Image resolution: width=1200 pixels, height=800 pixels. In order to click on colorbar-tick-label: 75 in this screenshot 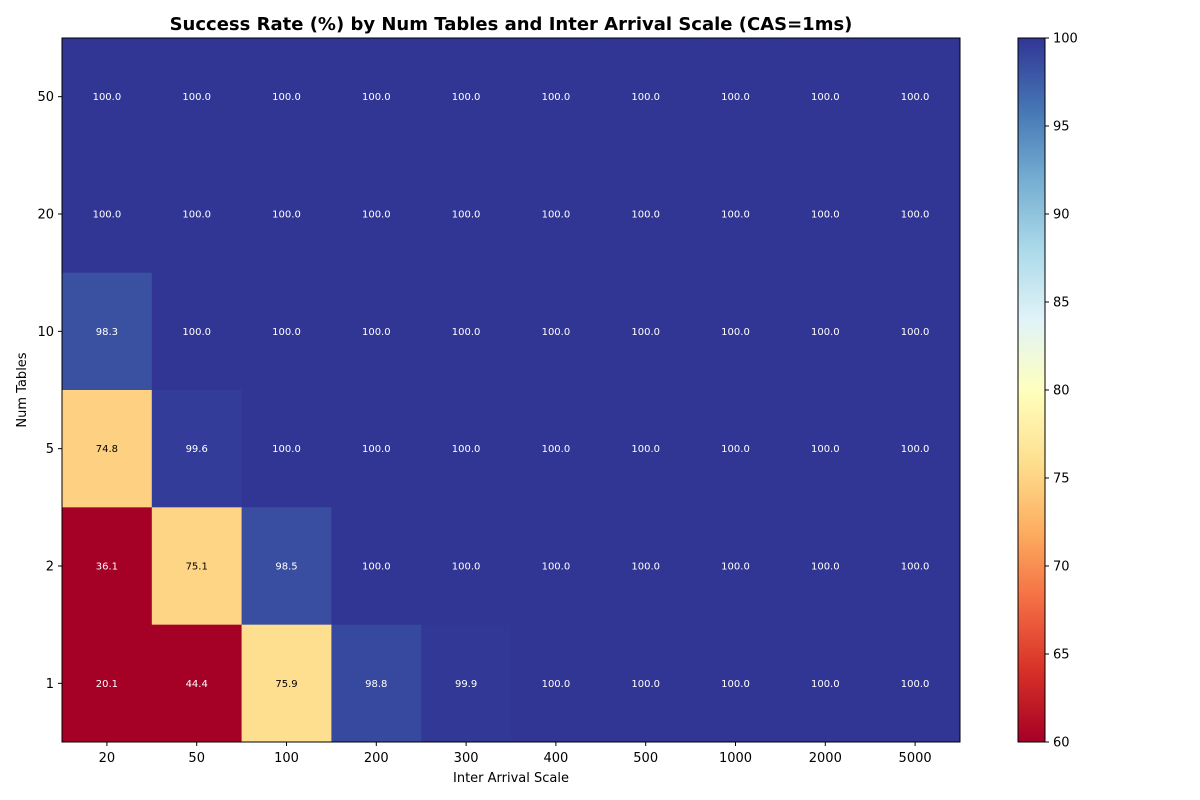, I will do `click(1061, 479)`.